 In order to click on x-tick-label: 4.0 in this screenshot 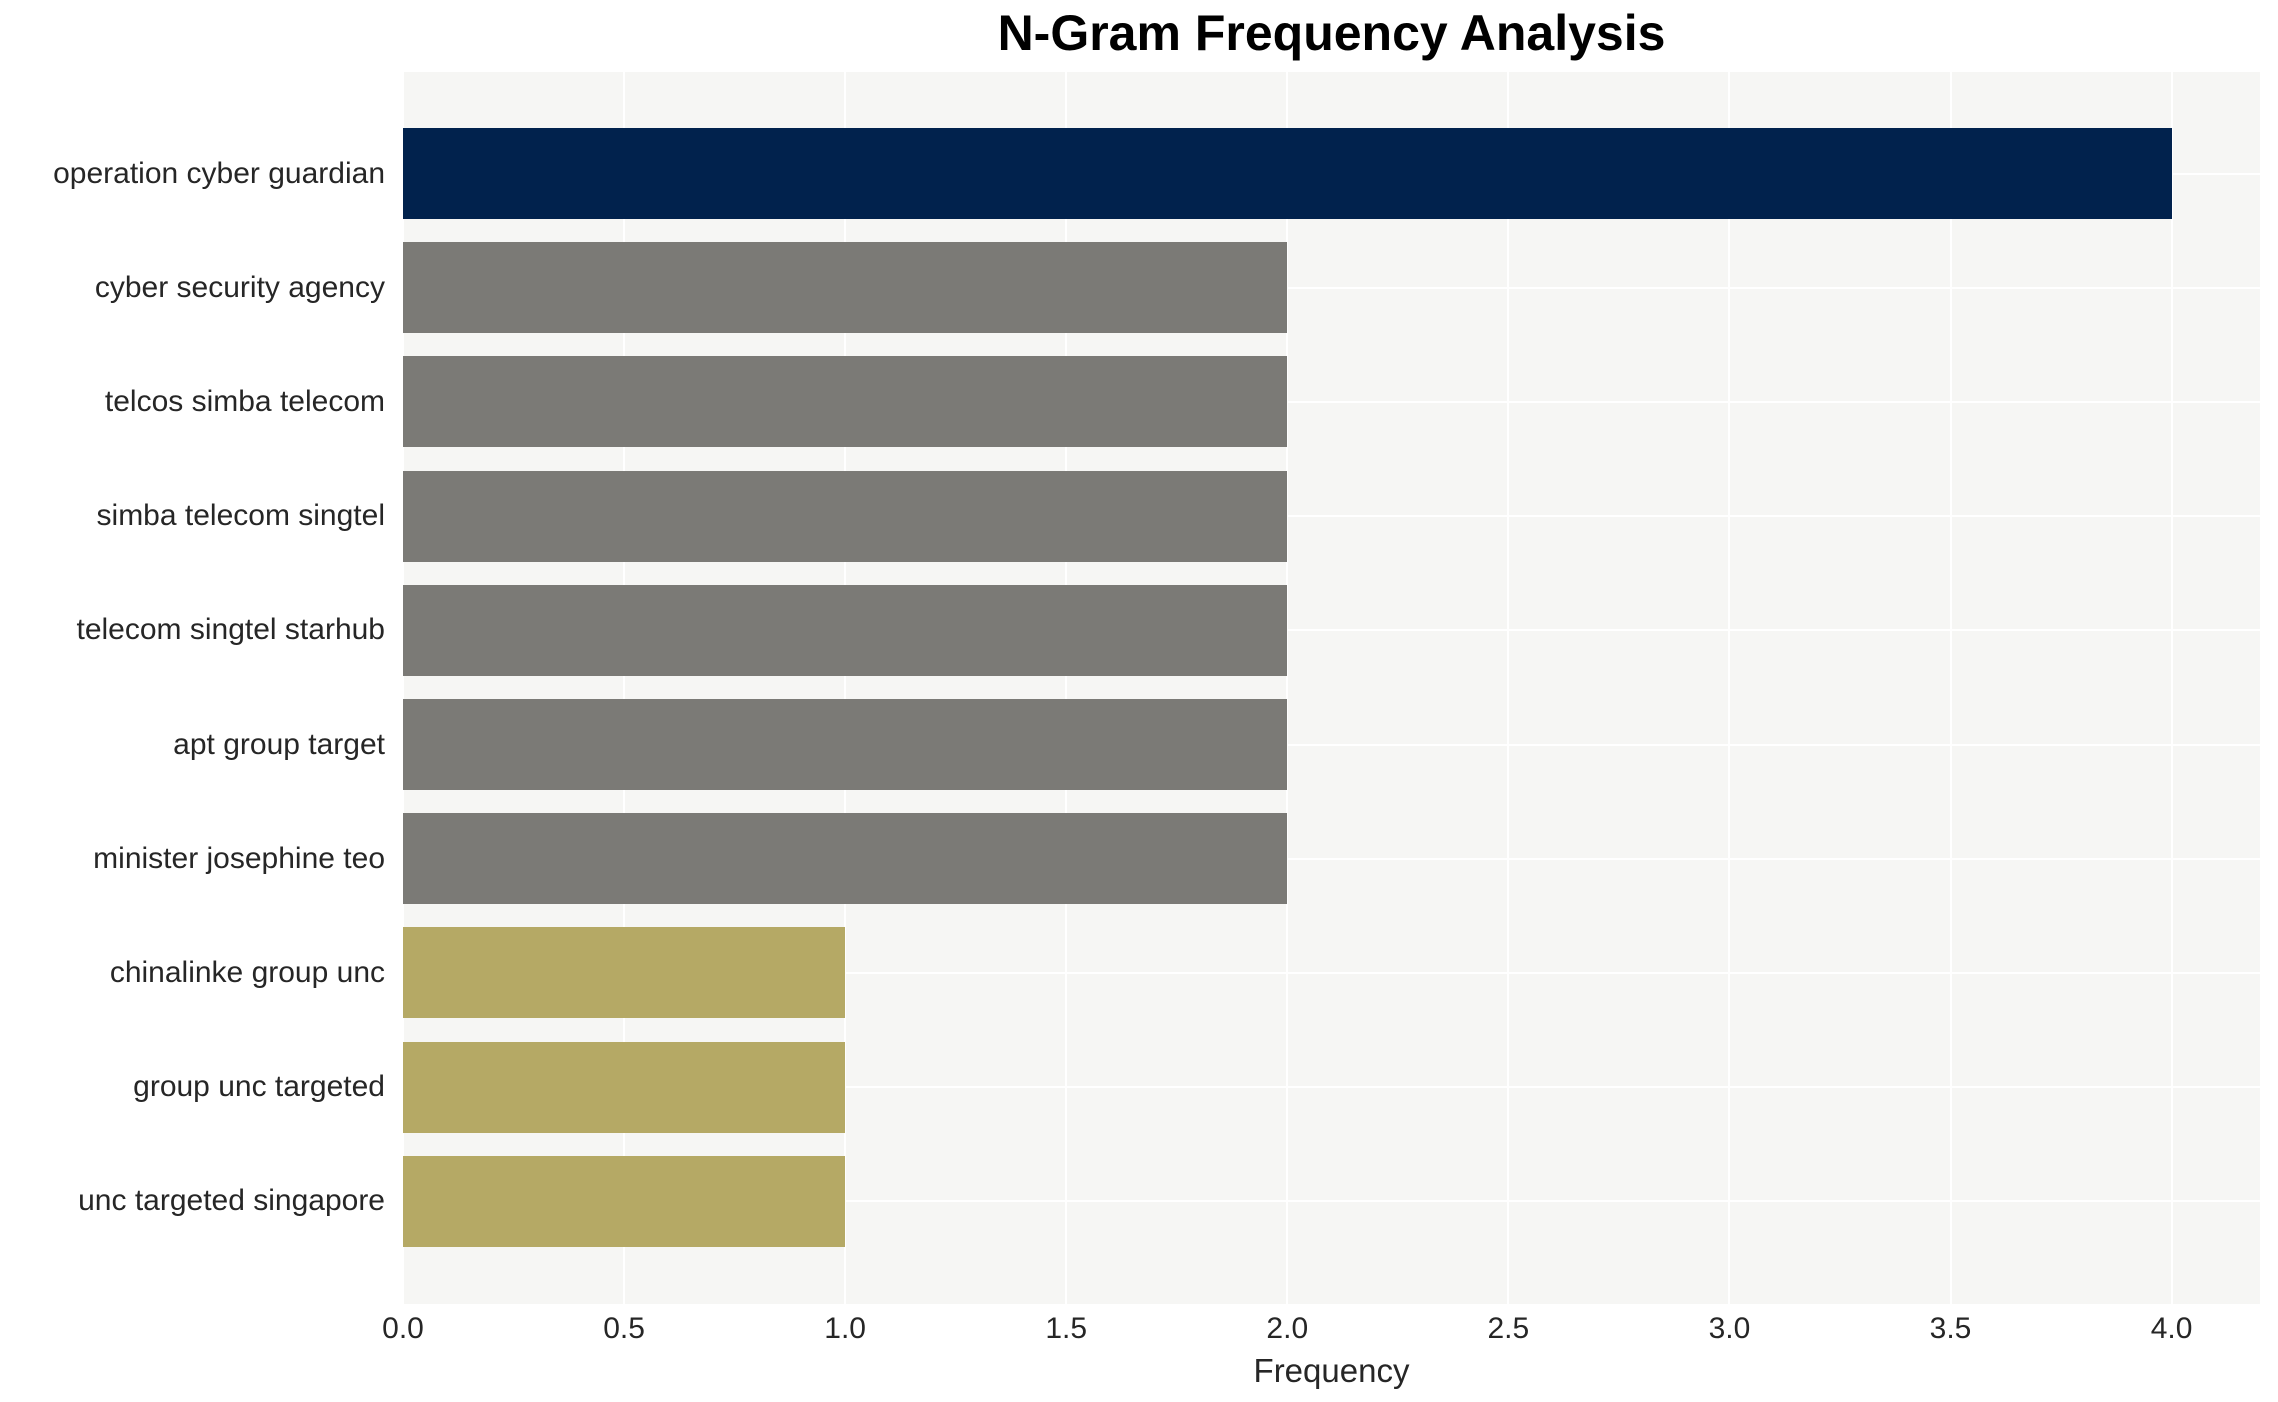, I will do `click(2171, 1328)`.